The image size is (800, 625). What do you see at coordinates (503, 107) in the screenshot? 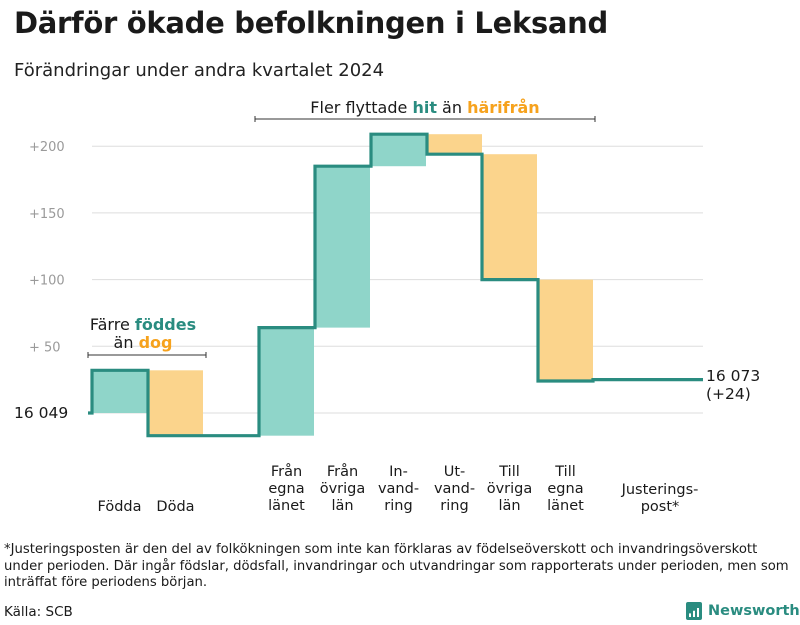
I see `annotation-text: härifrån` at bounding box center [503, 107].